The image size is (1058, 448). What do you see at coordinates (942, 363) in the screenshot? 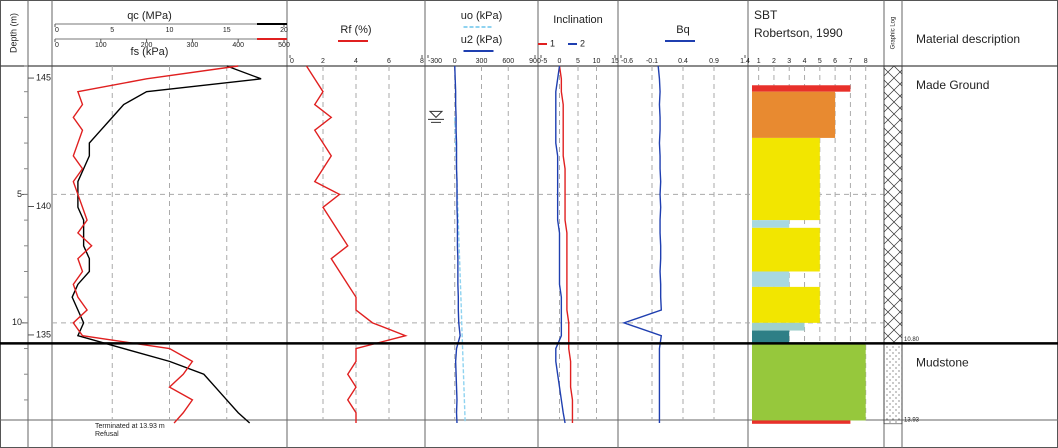
I see `material-description: Mudstone` at bounding box center [942, 363].